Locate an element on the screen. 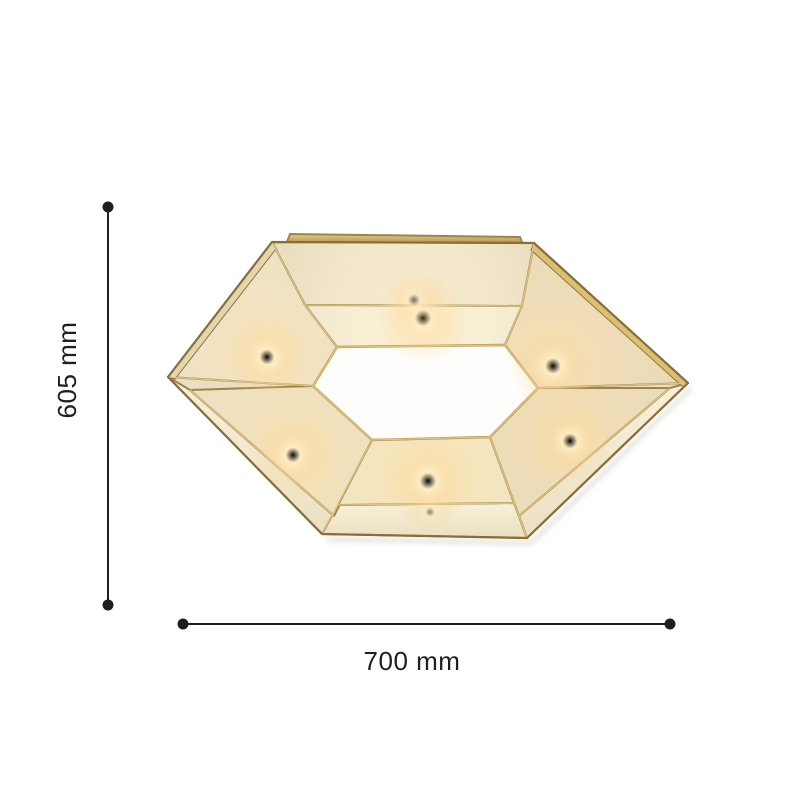  width-label: 700 mm is located at coordinates (412, 661).